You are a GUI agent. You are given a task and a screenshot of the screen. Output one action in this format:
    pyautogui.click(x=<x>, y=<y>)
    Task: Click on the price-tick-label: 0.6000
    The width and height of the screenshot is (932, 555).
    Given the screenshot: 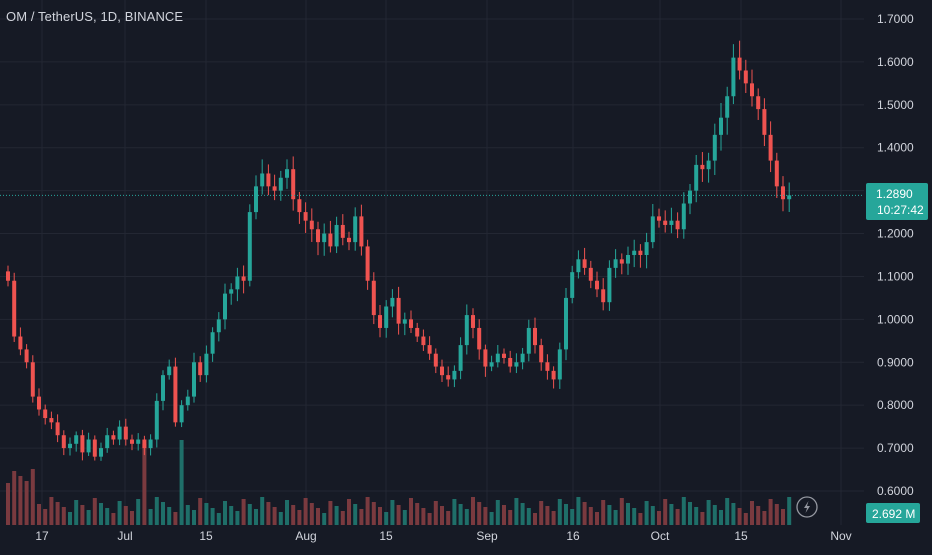 What is the action you would take?
    pyautogui.click(x=895, y=491)
    